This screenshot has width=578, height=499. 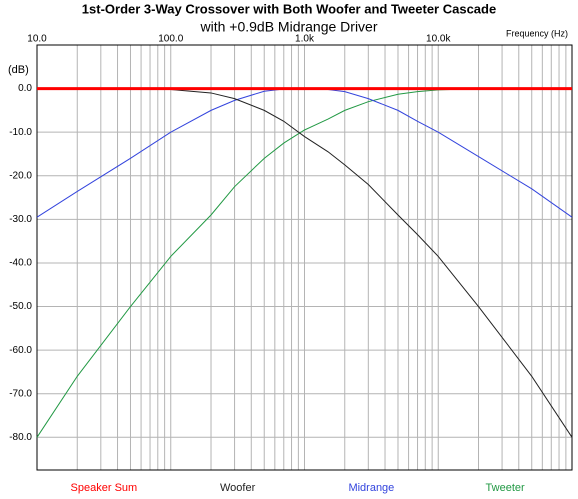 I want to click on y-tick-label: -70.0, so click(x=20, y=393).